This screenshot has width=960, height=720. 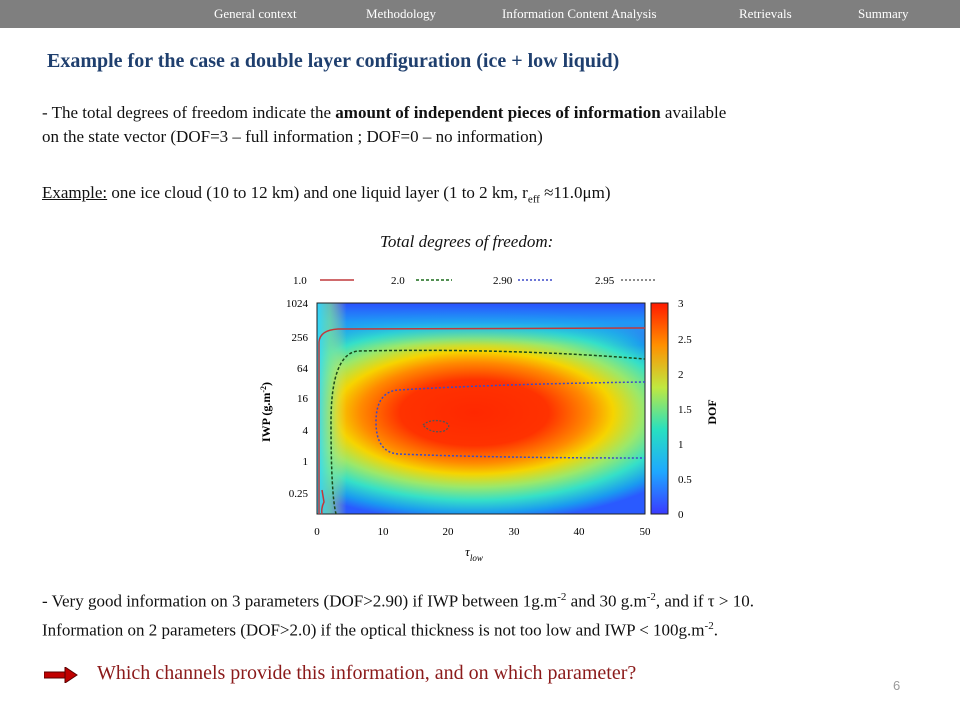 I want to click on example-text-post: ≈11.0μm), so click(x=575, y=192).